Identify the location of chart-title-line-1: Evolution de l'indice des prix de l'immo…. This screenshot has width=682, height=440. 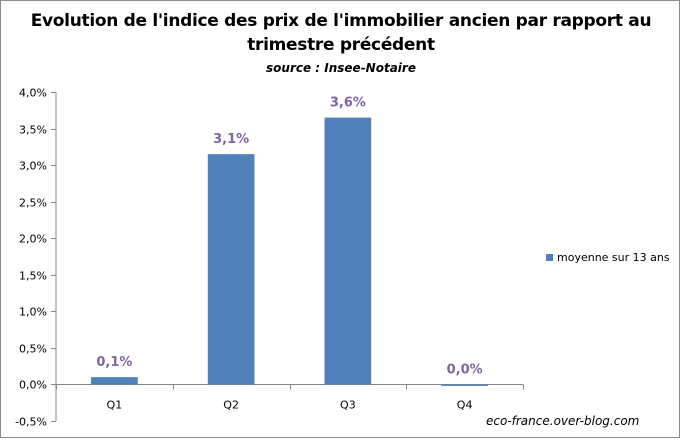
(341, 21).